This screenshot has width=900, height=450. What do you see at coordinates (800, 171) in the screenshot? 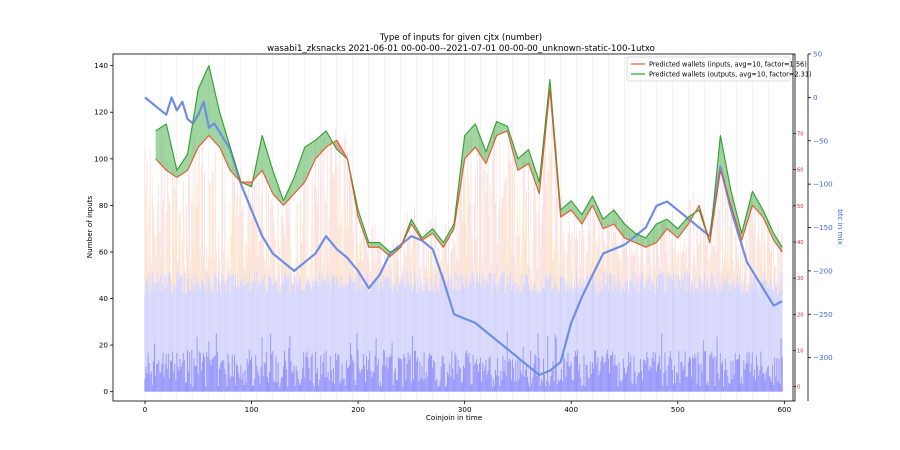
I see `right-red-tick-label: 60` at bounding box center [800, 171].